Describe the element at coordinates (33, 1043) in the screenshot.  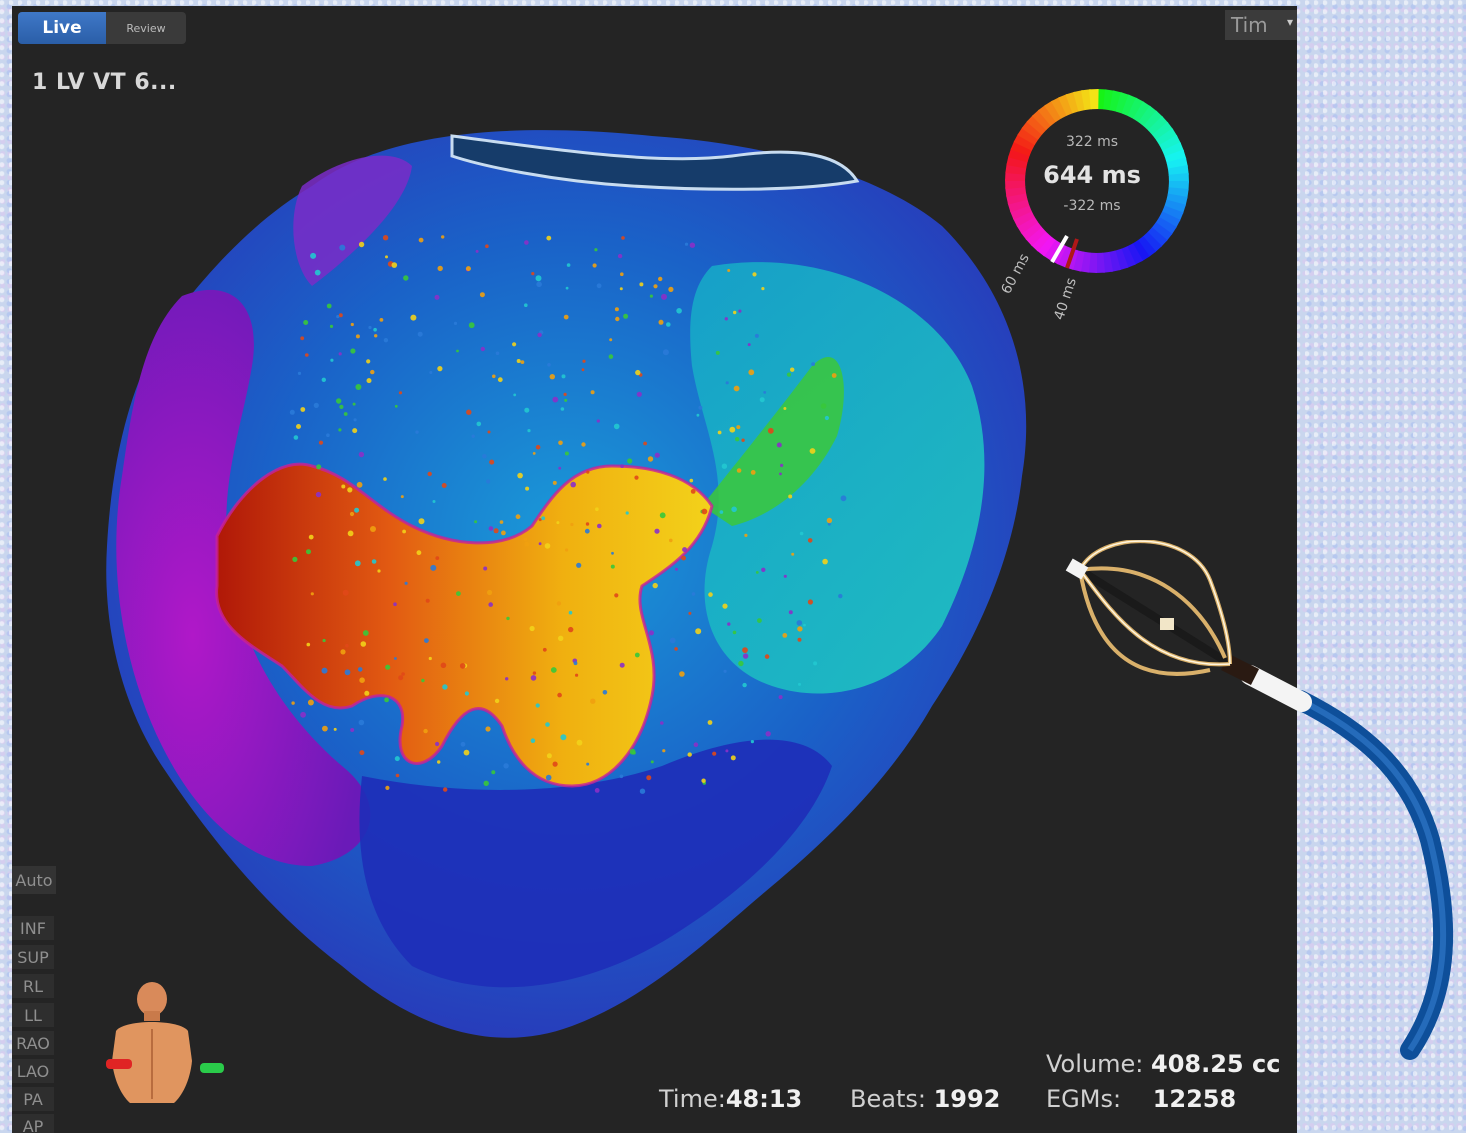
I see `view-rao-button: RAO` at that location.